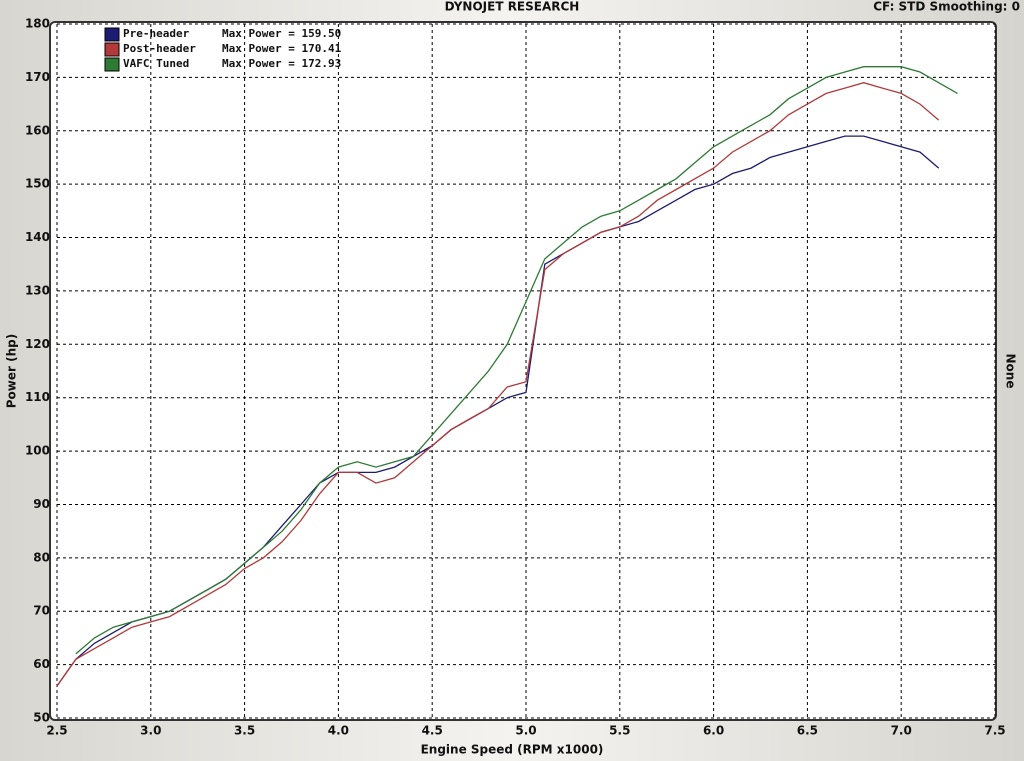 This screenshot has width=1024, height=761. What do you see at coordinates (1011, 371) in the screenshot?
I see `side-label: None` at bounding box center [1011, 371].